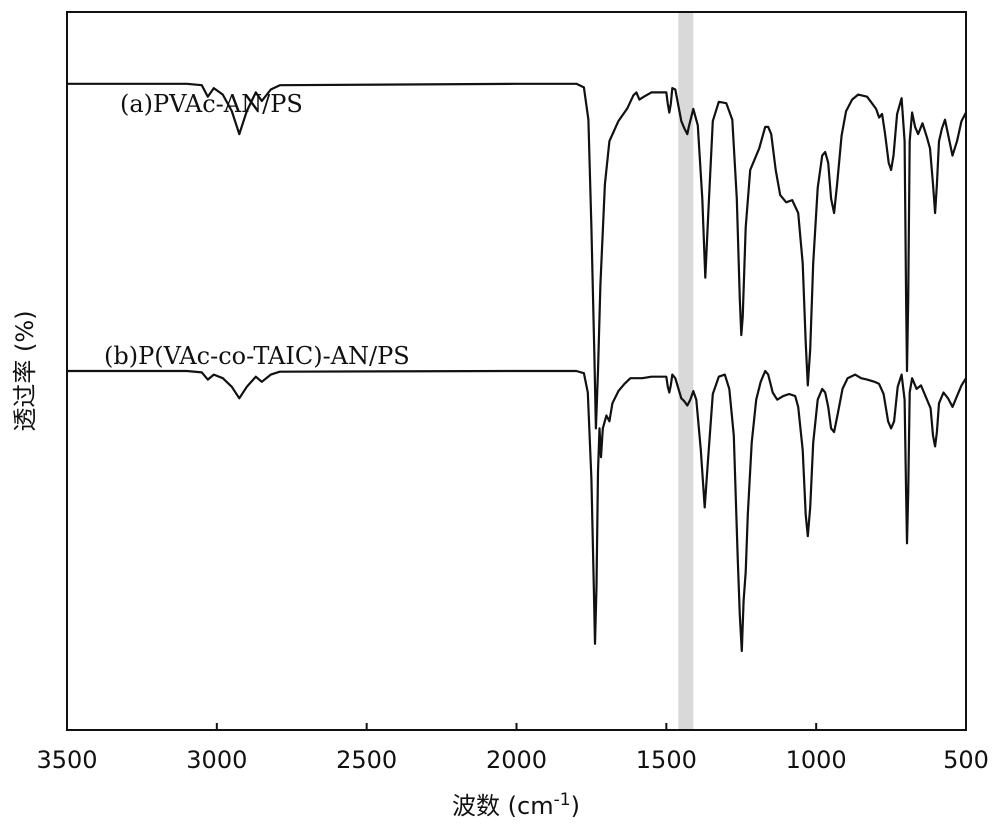  Describe the element at coordinates (257, 356) in the screenshot. I see `series-label-b: (b)P(VAc-co-TAIC)-AN/PS` at that location.